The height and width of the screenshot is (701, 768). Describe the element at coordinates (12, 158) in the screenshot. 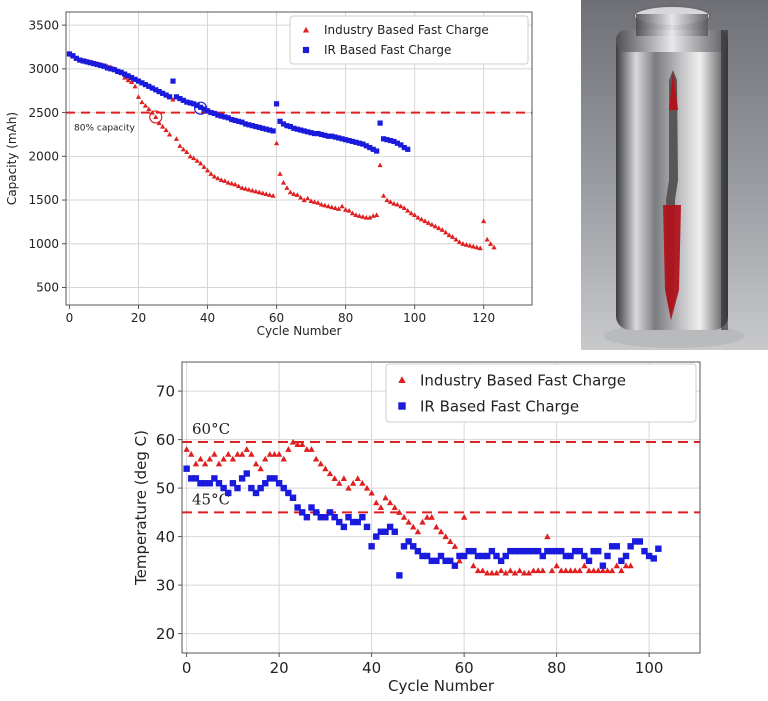

I see `y-axis-label: Capacity (mAh)` at that location.